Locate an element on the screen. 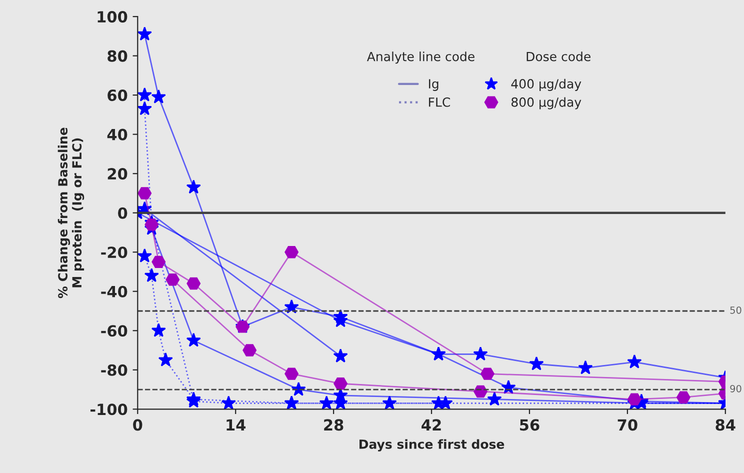 Image resolution: width=744 pixels, height=473 pixels. legend-label: Ig is located at coordinates (433, 85).